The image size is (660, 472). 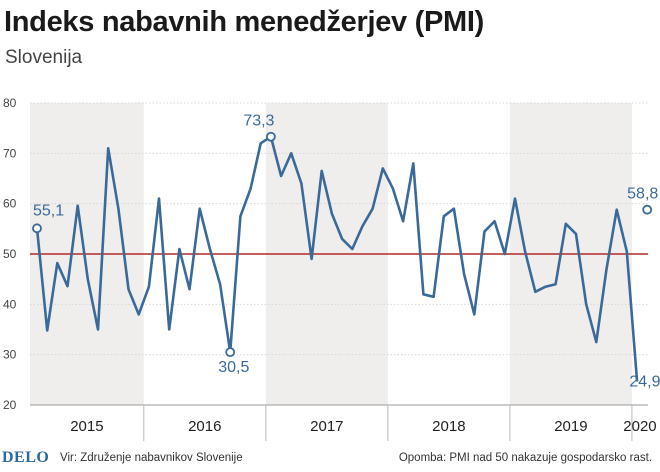 I want to click on annotation-label: 73,3, so click(x=258, y=121).